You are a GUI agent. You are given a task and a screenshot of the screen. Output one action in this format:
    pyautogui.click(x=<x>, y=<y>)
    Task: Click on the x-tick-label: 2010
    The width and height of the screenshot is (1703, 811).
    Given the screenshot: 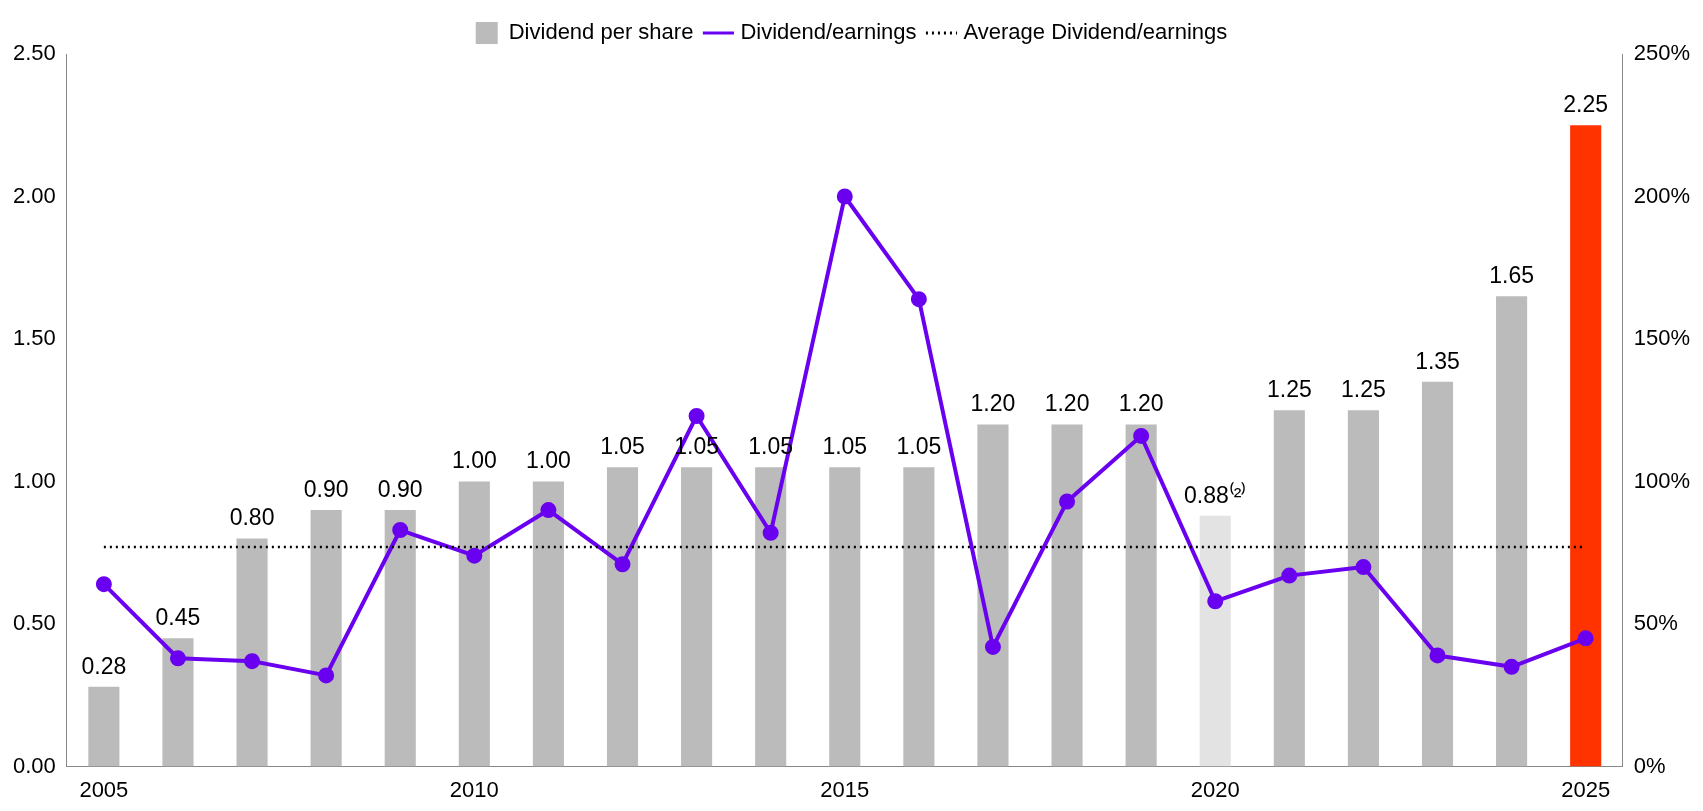 What is the action you would take?
    pyautogui.click(x=474, y=789)
    